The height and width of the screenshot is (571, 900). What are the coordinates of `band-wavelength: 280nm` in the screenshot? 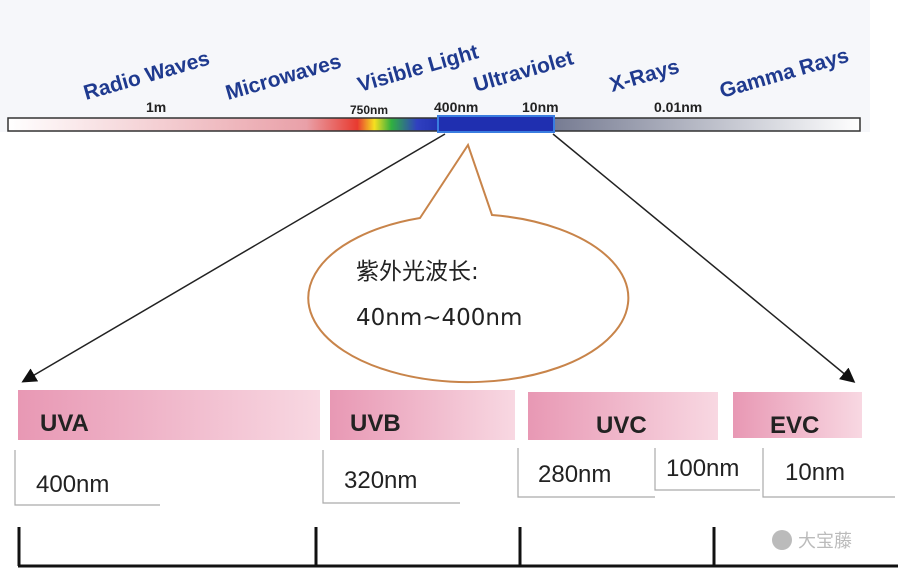 It's located at (574, 474).